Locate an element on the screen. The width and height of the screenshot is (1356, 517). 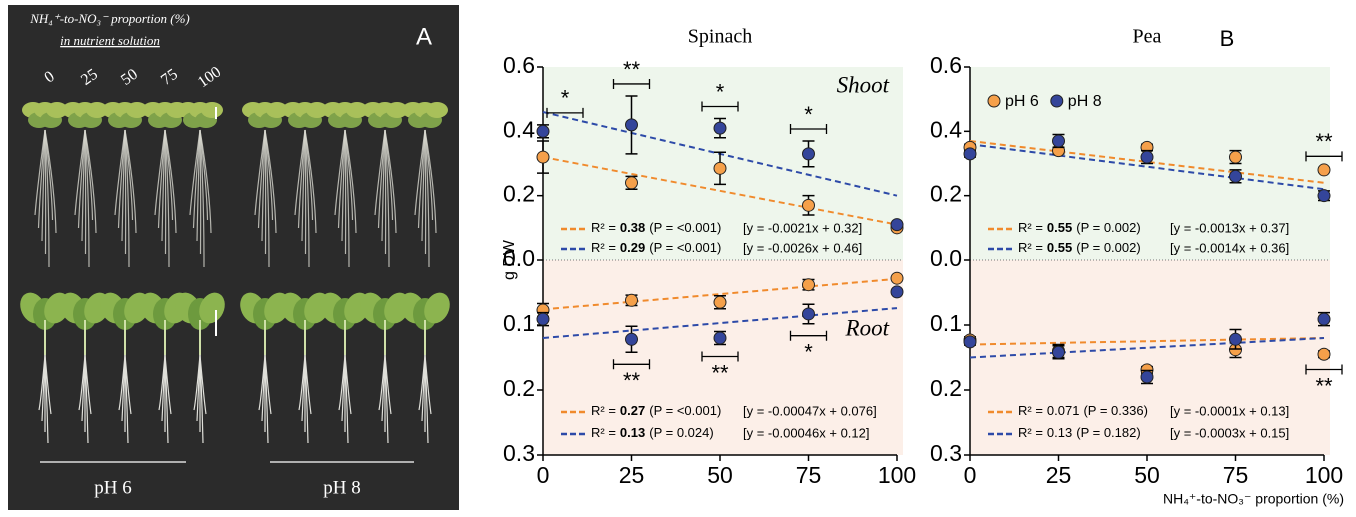
chart-title: Pea is located at coordinates (1147, 37).